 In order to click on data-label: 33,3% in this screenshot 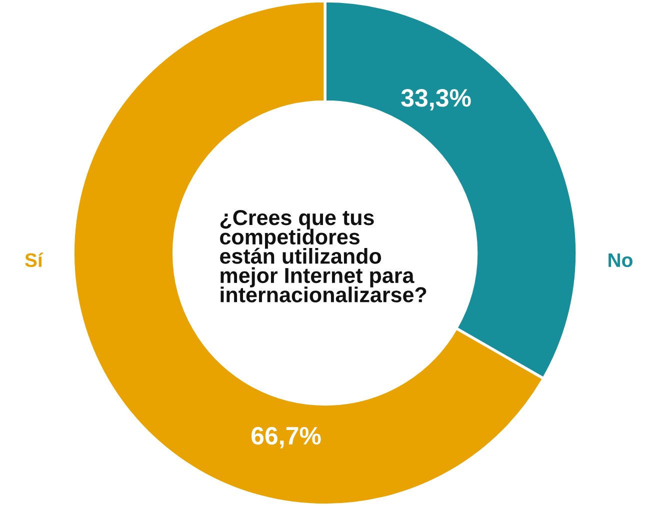, I will do `click(436, 99)`.